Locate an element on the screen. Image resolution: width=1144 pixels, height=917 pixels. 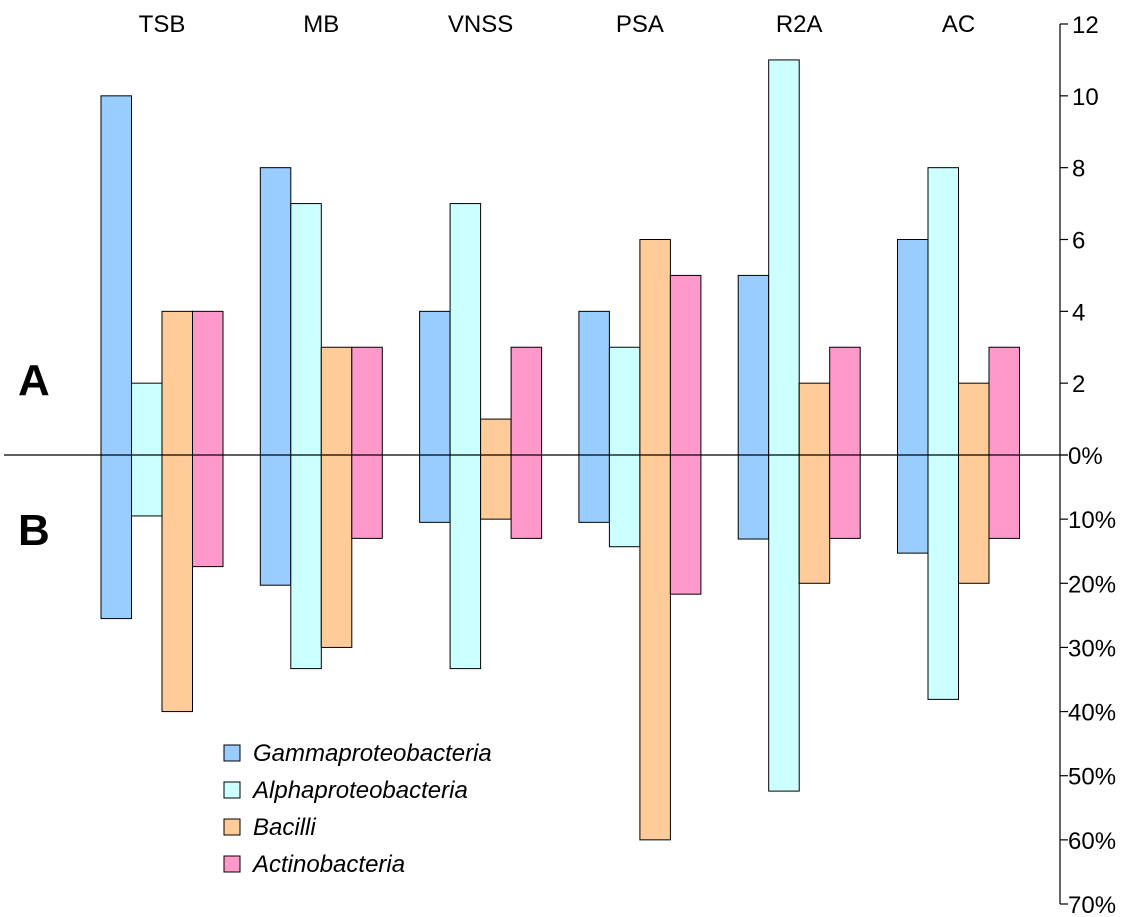
bar-bottom-r2a-alphaproteobacteria is located at coordinates (784, 623).